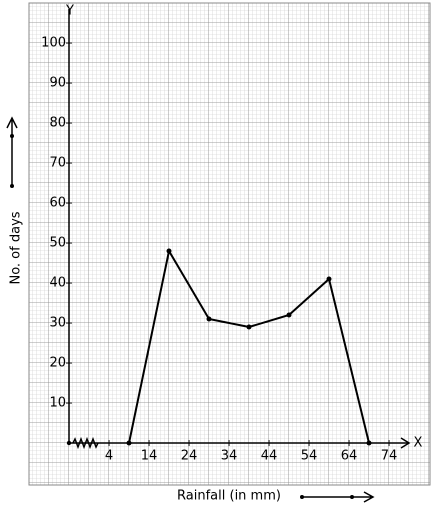  I want to click on x-arrow, so click(405, 443).